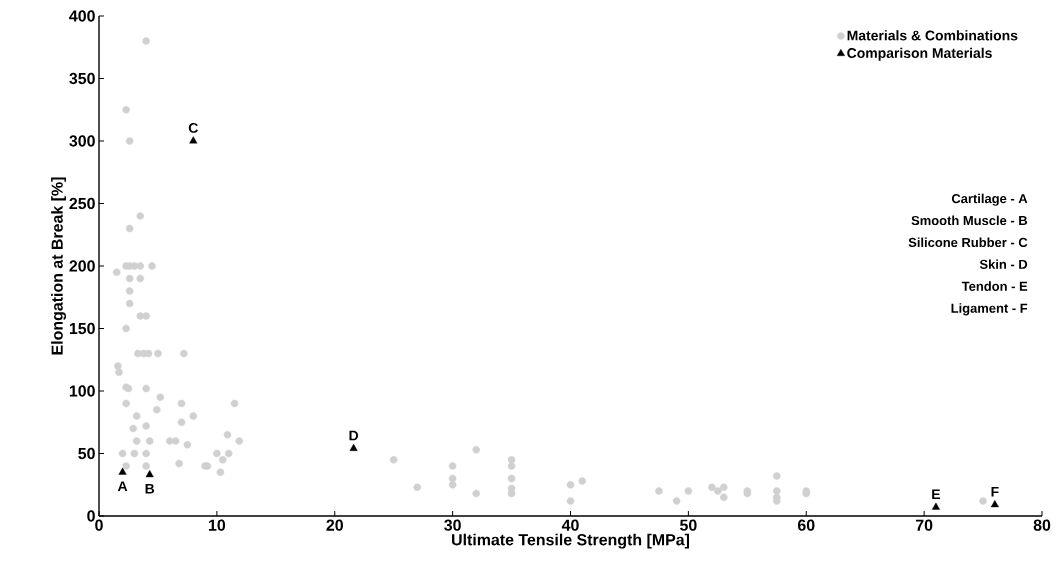  Describe the element at coordinates (1042, 525) in the screenshot. I see `x-tick-label: 80` at that location.